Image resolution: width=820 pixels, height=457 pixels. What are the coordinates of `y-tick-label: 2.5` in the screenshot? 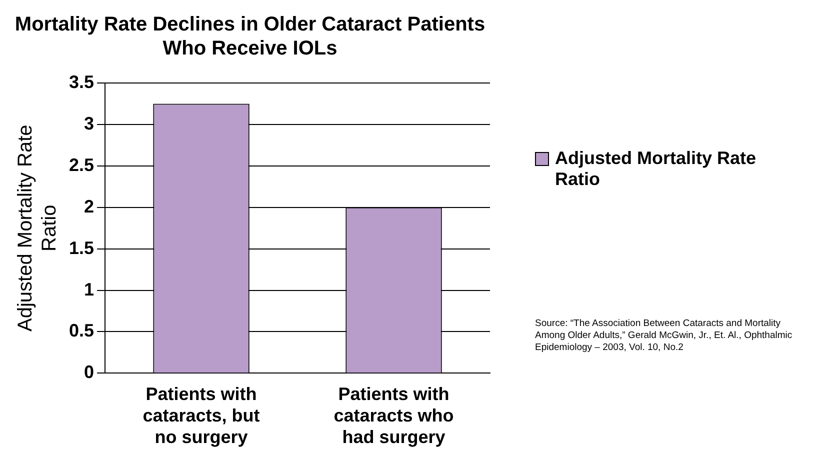 It's located at (81, 164).